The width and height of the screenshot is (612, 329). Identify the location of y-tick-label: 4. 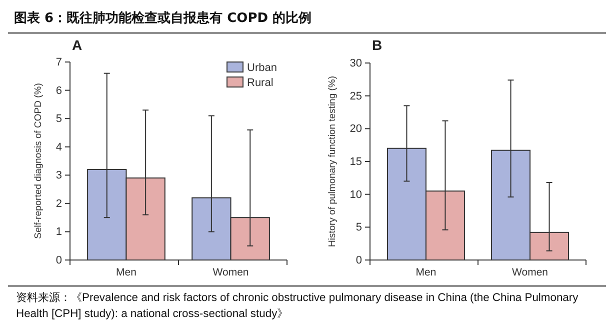
(59, 147).